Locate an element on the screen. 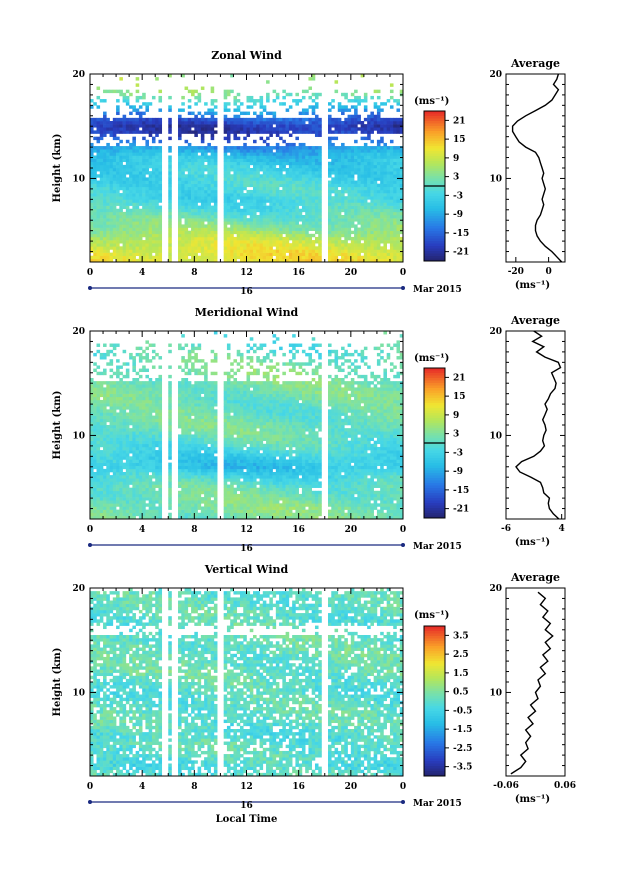 The image size is (626, 873). colorbar-segment is located at coordinates (434, 112).